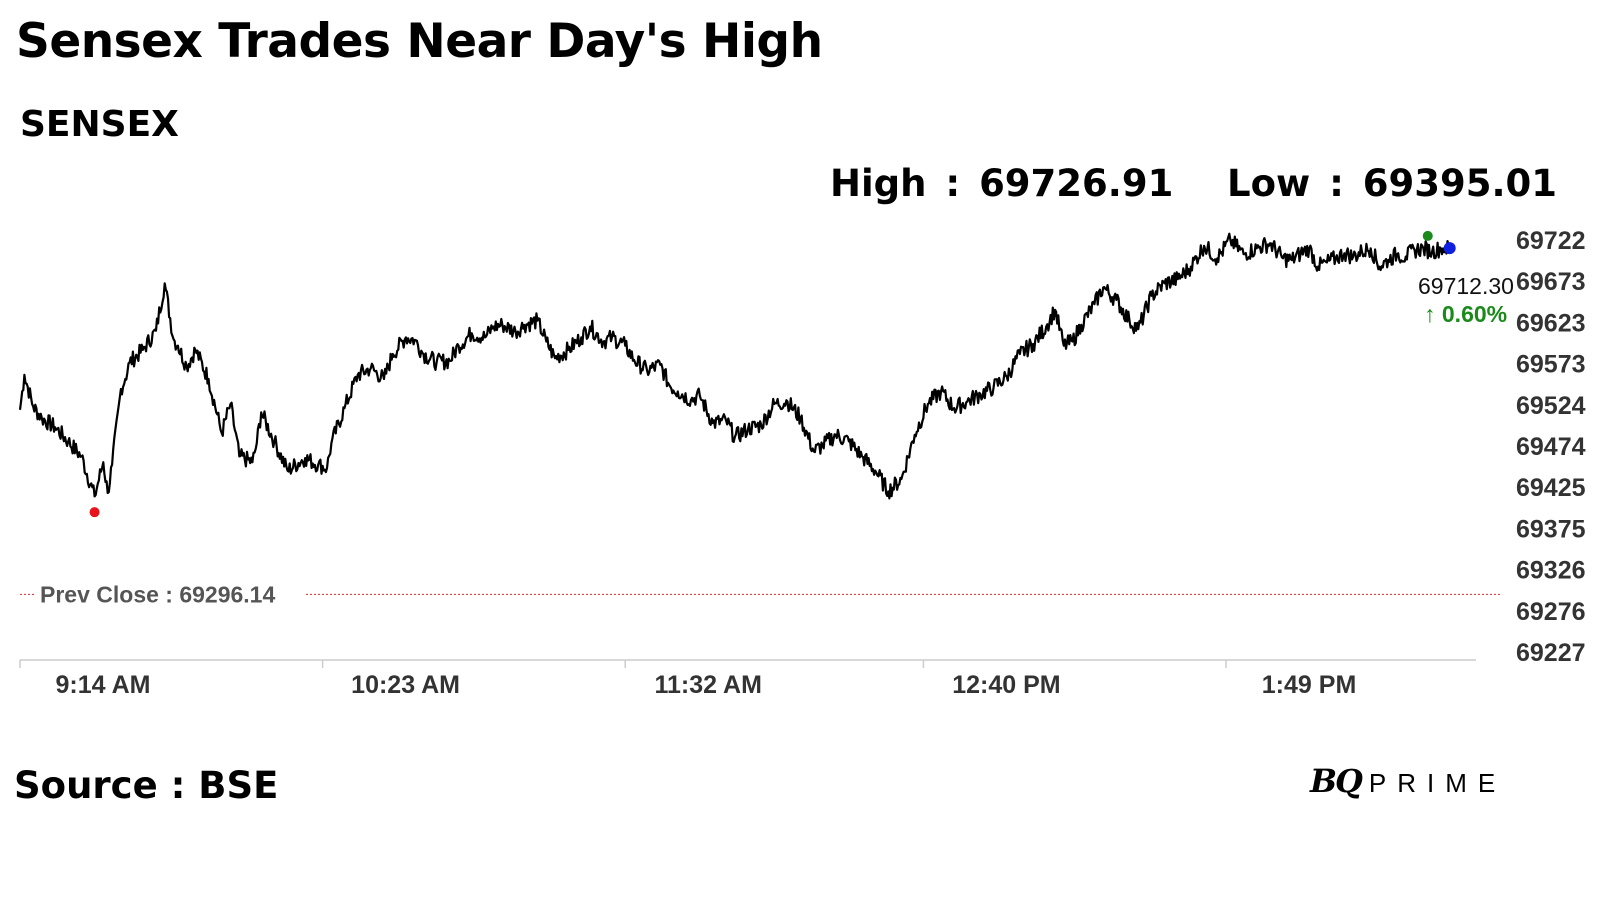 Image resolution: width=1600 pixels, height=900 pixels. I want to click on chart-title: Sensex Trades Near Day's High, so click(419, 41).